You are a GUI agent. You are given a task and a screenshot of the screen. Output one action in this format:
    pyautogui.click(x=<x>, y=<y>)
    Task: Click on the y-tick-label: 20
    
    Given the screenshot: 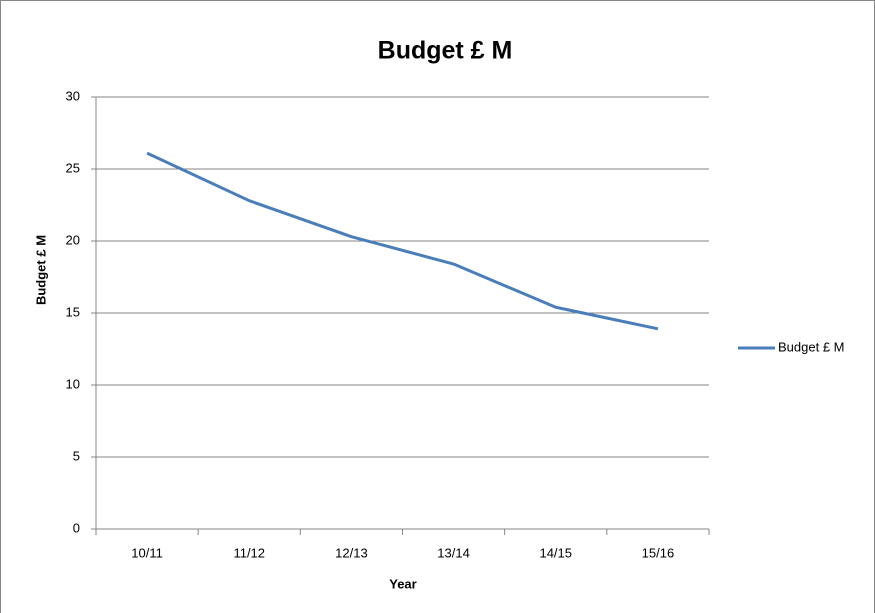 What is the action you would take?
    pyautogui.click(x=73, y=239)
    